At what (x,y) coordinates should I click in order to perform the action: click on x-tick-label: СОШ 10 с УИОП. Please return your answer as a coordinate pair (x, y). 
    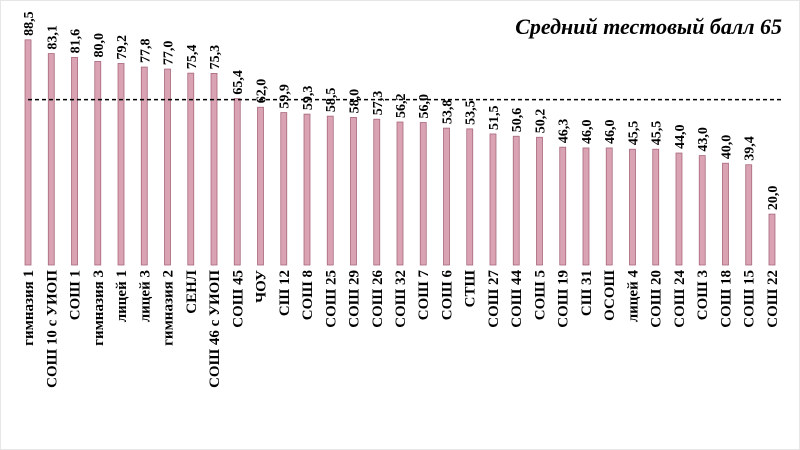
    Looking at the image, I should click on (52, 329).